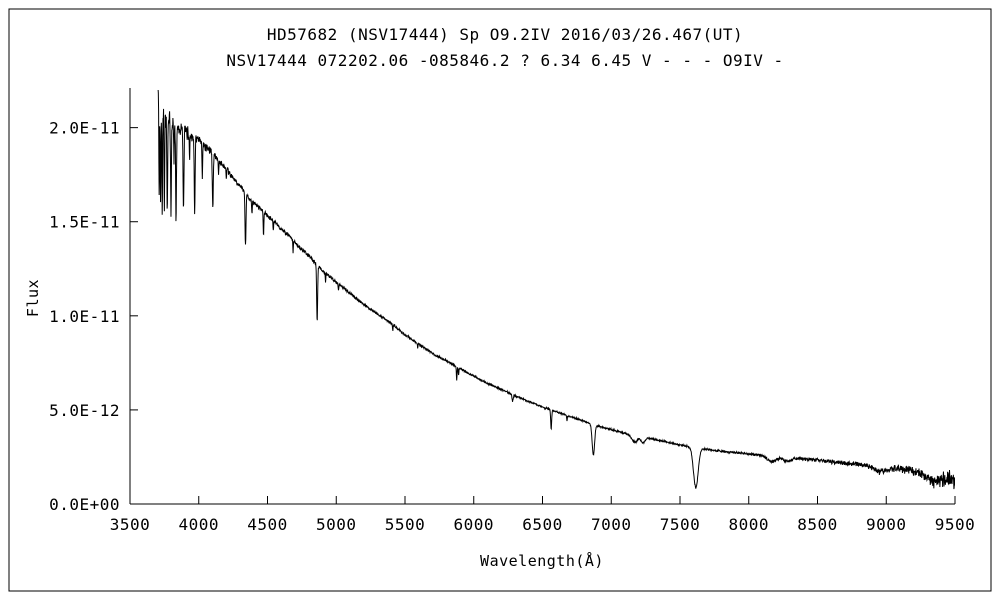 This screenshot has height=600, width=1000. Describe the element at coordinates (84, 316) in the screenshot. I see `y-tick-label: 1.0E-11` at that location.